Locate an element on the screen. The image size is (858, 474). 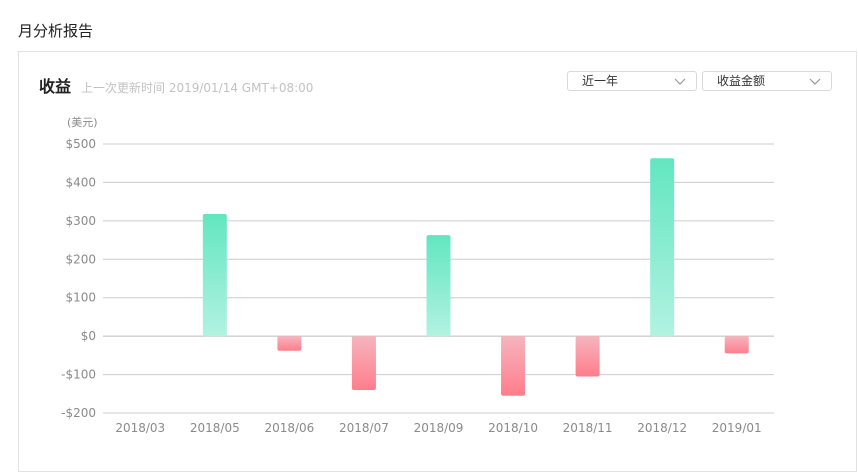
range-select: 近一年 is located at coordinates (632, 81).